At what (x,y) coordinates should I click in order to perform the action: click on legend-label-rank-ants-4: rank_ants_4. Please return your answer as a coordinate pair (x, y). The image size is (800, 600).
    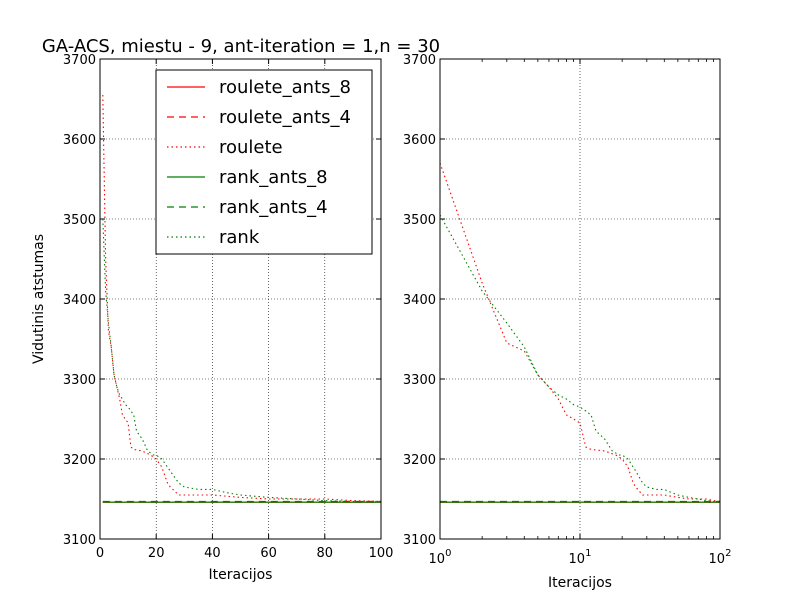
    Looking at the image, I should click on (273, 207).